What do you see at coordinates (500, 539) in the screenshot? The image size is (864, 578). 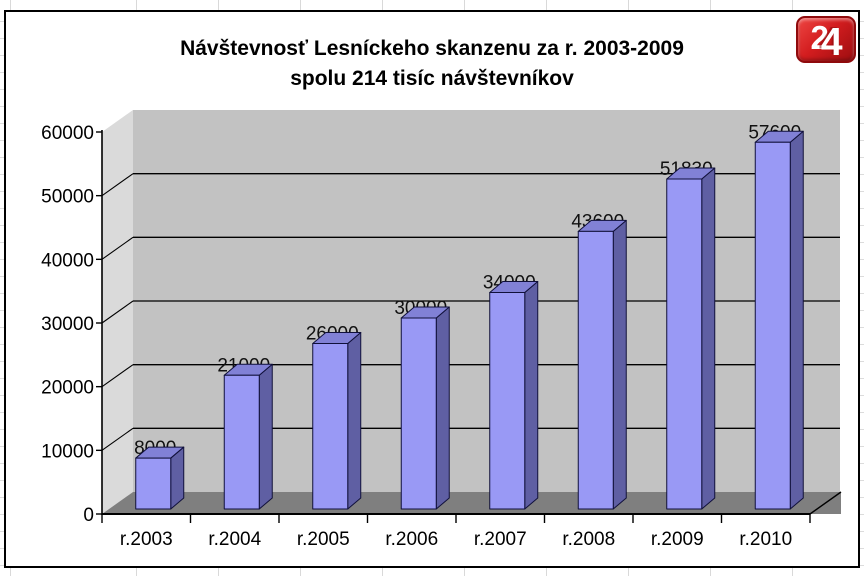 I see `x-tick-label-r.2007: r.2007` at bounding box center [500, 539].